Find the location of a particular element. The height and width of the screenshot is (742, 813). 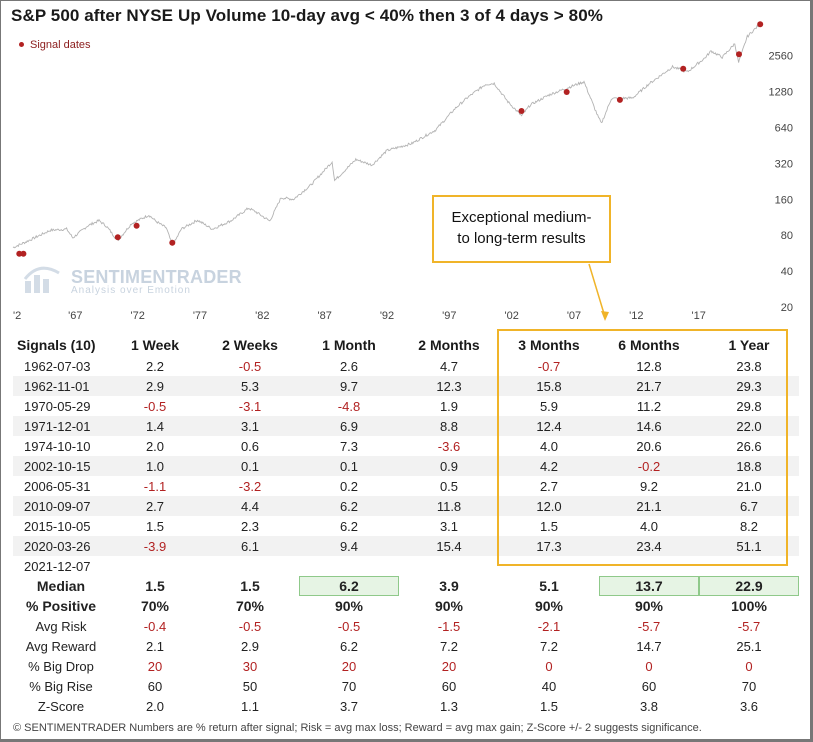

callout-arrow-line is located at coordinates (597, 290).